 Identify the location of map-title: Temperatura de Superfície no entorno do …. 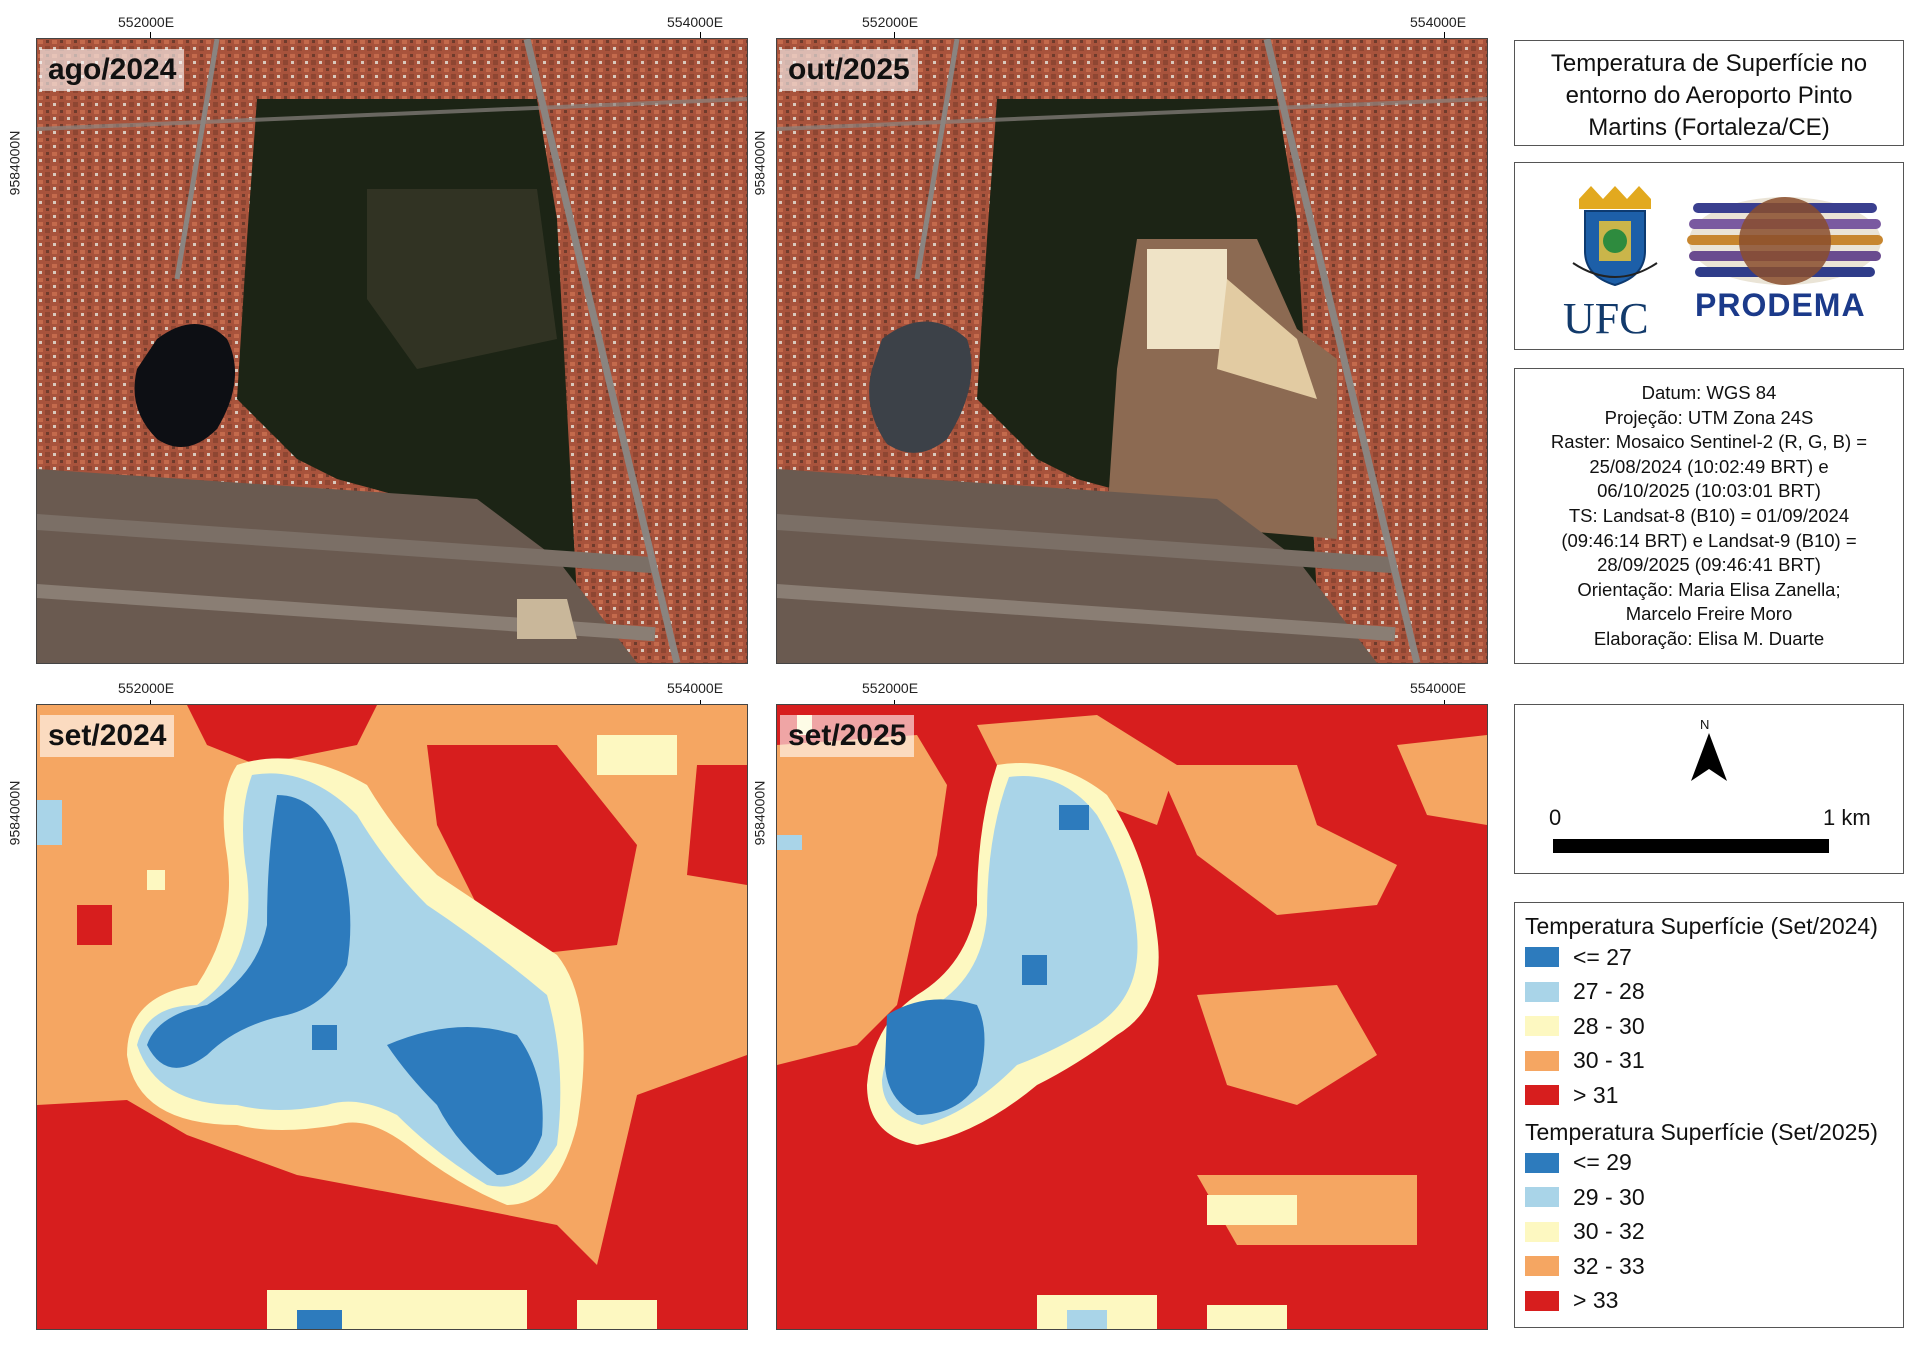
(1709, 93).